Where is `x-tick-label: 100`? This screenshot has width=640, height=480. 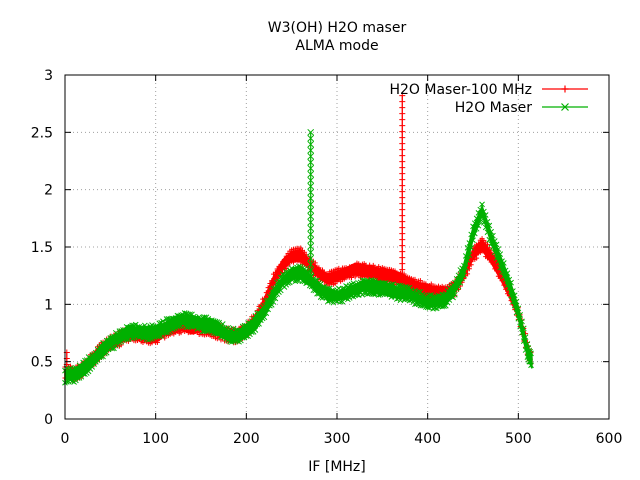 x-tick-label: 100 is located at coordinates (155, 439).